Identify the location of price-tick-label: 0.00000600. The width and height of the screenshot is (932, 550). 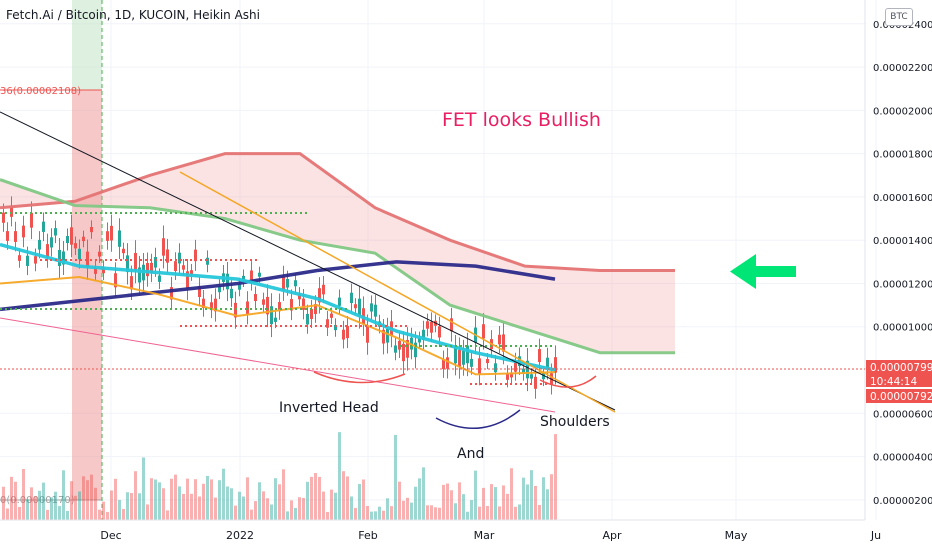
(902, 414).